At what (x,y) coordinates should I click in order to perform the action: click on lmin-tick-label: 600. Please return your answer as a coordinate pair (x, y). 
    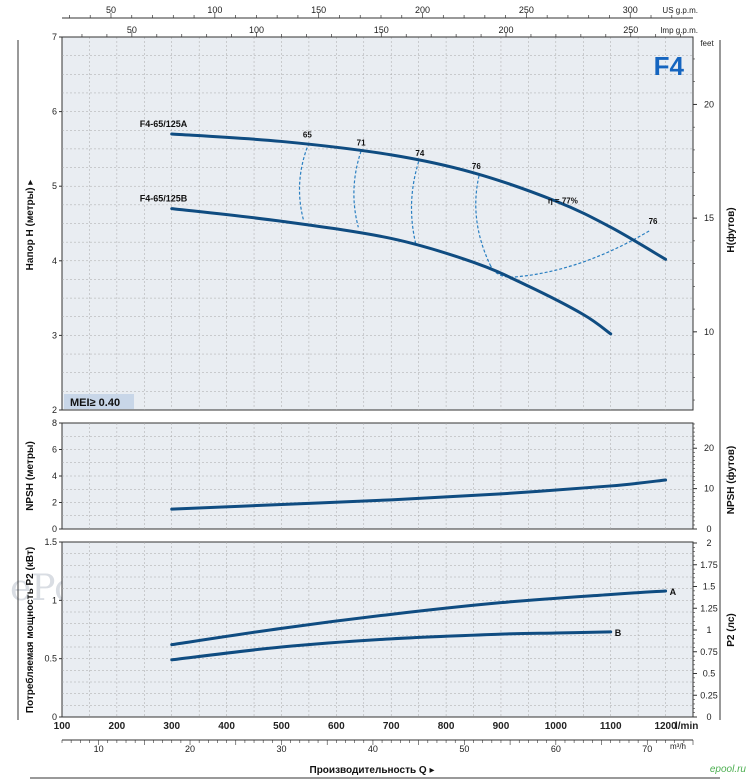
    Looking at the image, I should click on (336, 726).